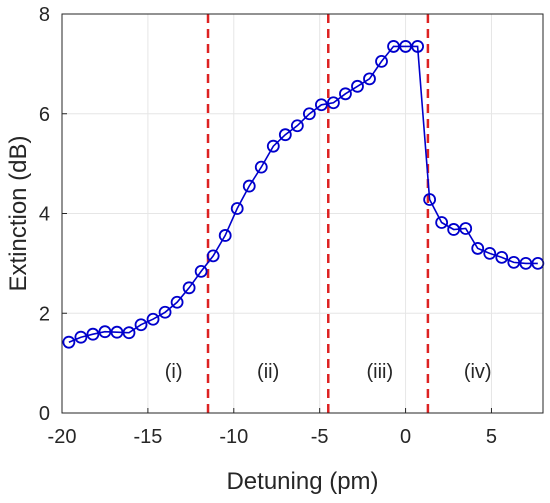  What do you see at coordinates (147, 437) in the screenshot?
I see `x-tick-label: -15` at bounding box center [147, 437].